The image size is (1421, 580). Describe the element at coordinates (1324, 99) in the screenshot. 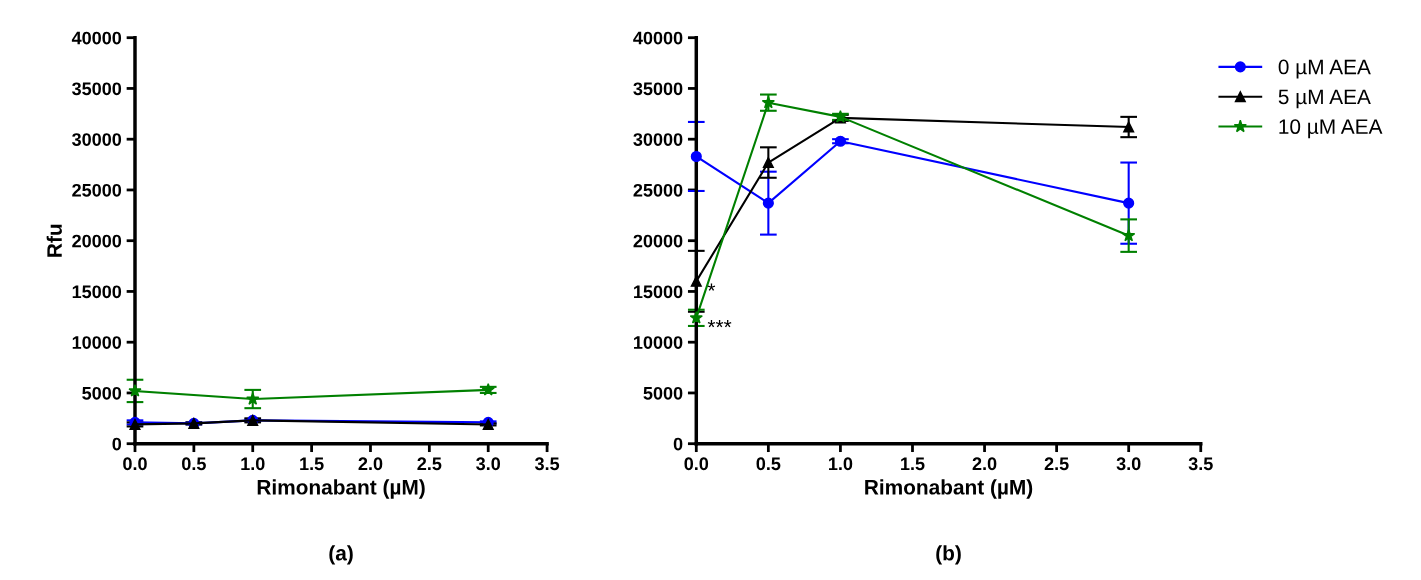

I see `legend-label: 5 µM AEA` at that location.